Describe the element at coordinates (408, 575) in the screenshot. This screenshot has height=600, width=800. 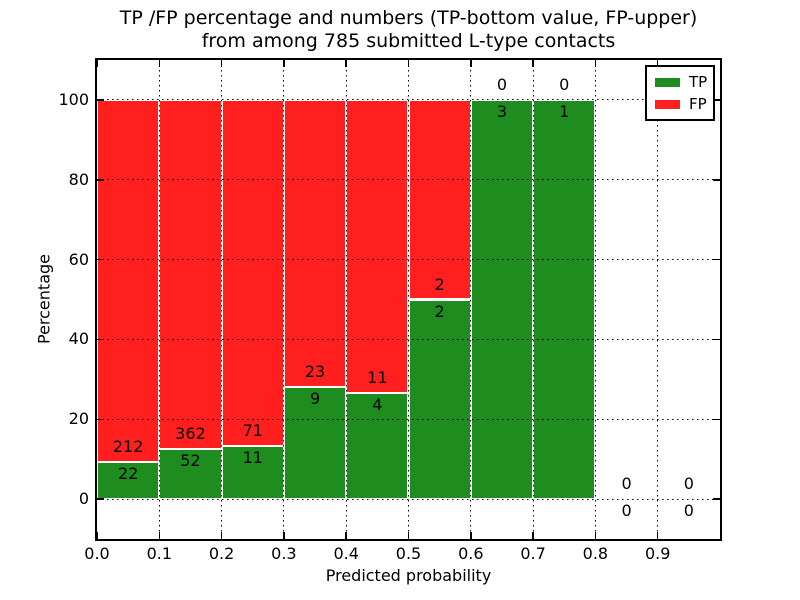
I see `x-axis-label: Predicted probability` at that location.